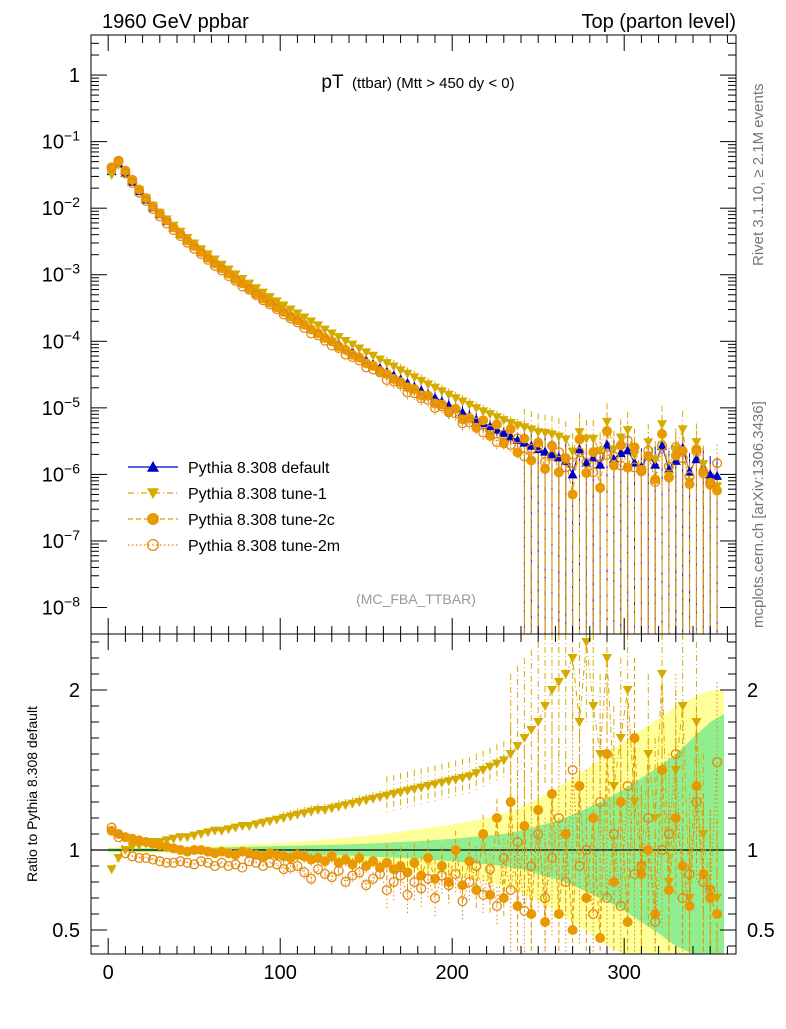  Describe the element at coordinates (32, 794) in the screenshot. I see `ratio-ylabel: Ratio to Pythia 8.308 default` at that location.